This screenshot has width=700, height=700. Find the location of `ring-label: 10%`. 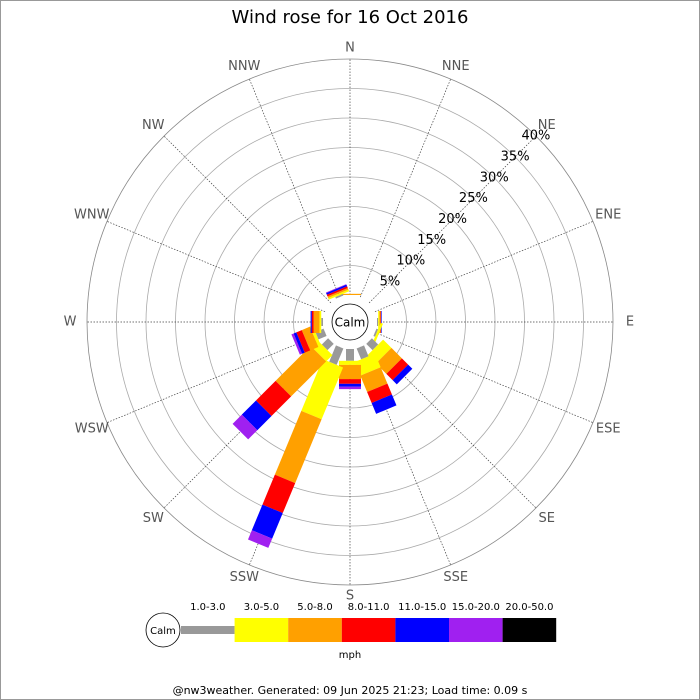

ring-label: 10% is located at coordinates (410, 261).